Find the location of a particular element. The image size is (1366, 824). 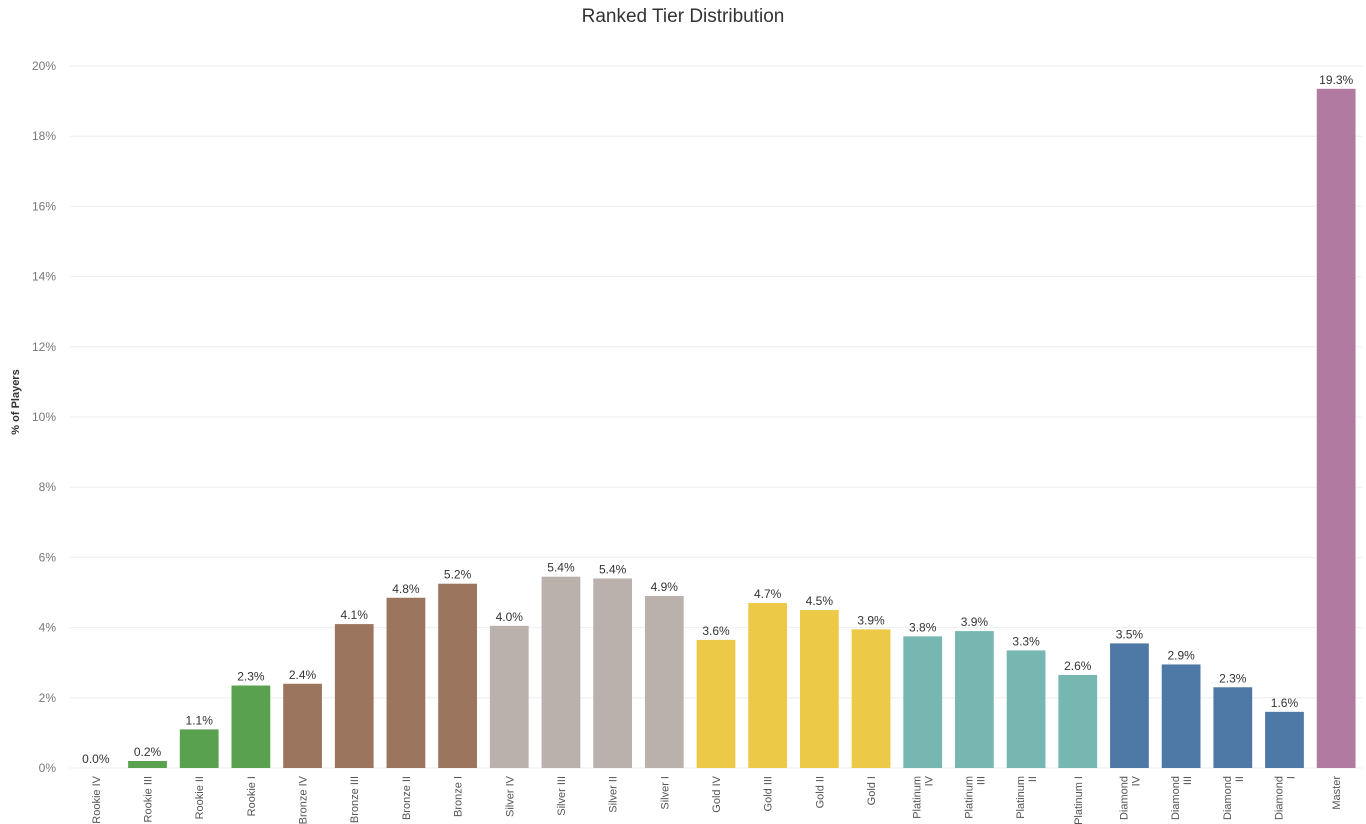

x-tick-label-line: Silver IV is located at coordinates (510, 796).